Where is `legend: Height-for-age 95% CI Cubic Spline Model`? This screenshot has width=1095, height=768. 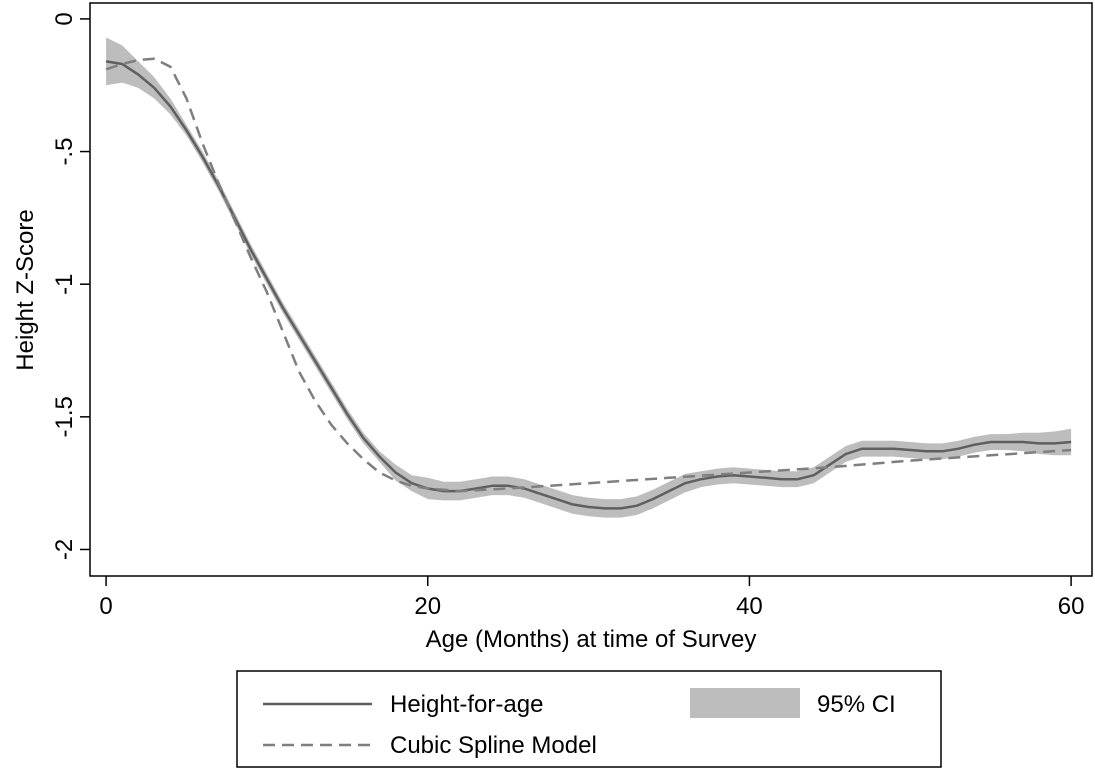
legend: Height-for-age 95% CI Cubic Spline Model is located at coordinates (589, 719).